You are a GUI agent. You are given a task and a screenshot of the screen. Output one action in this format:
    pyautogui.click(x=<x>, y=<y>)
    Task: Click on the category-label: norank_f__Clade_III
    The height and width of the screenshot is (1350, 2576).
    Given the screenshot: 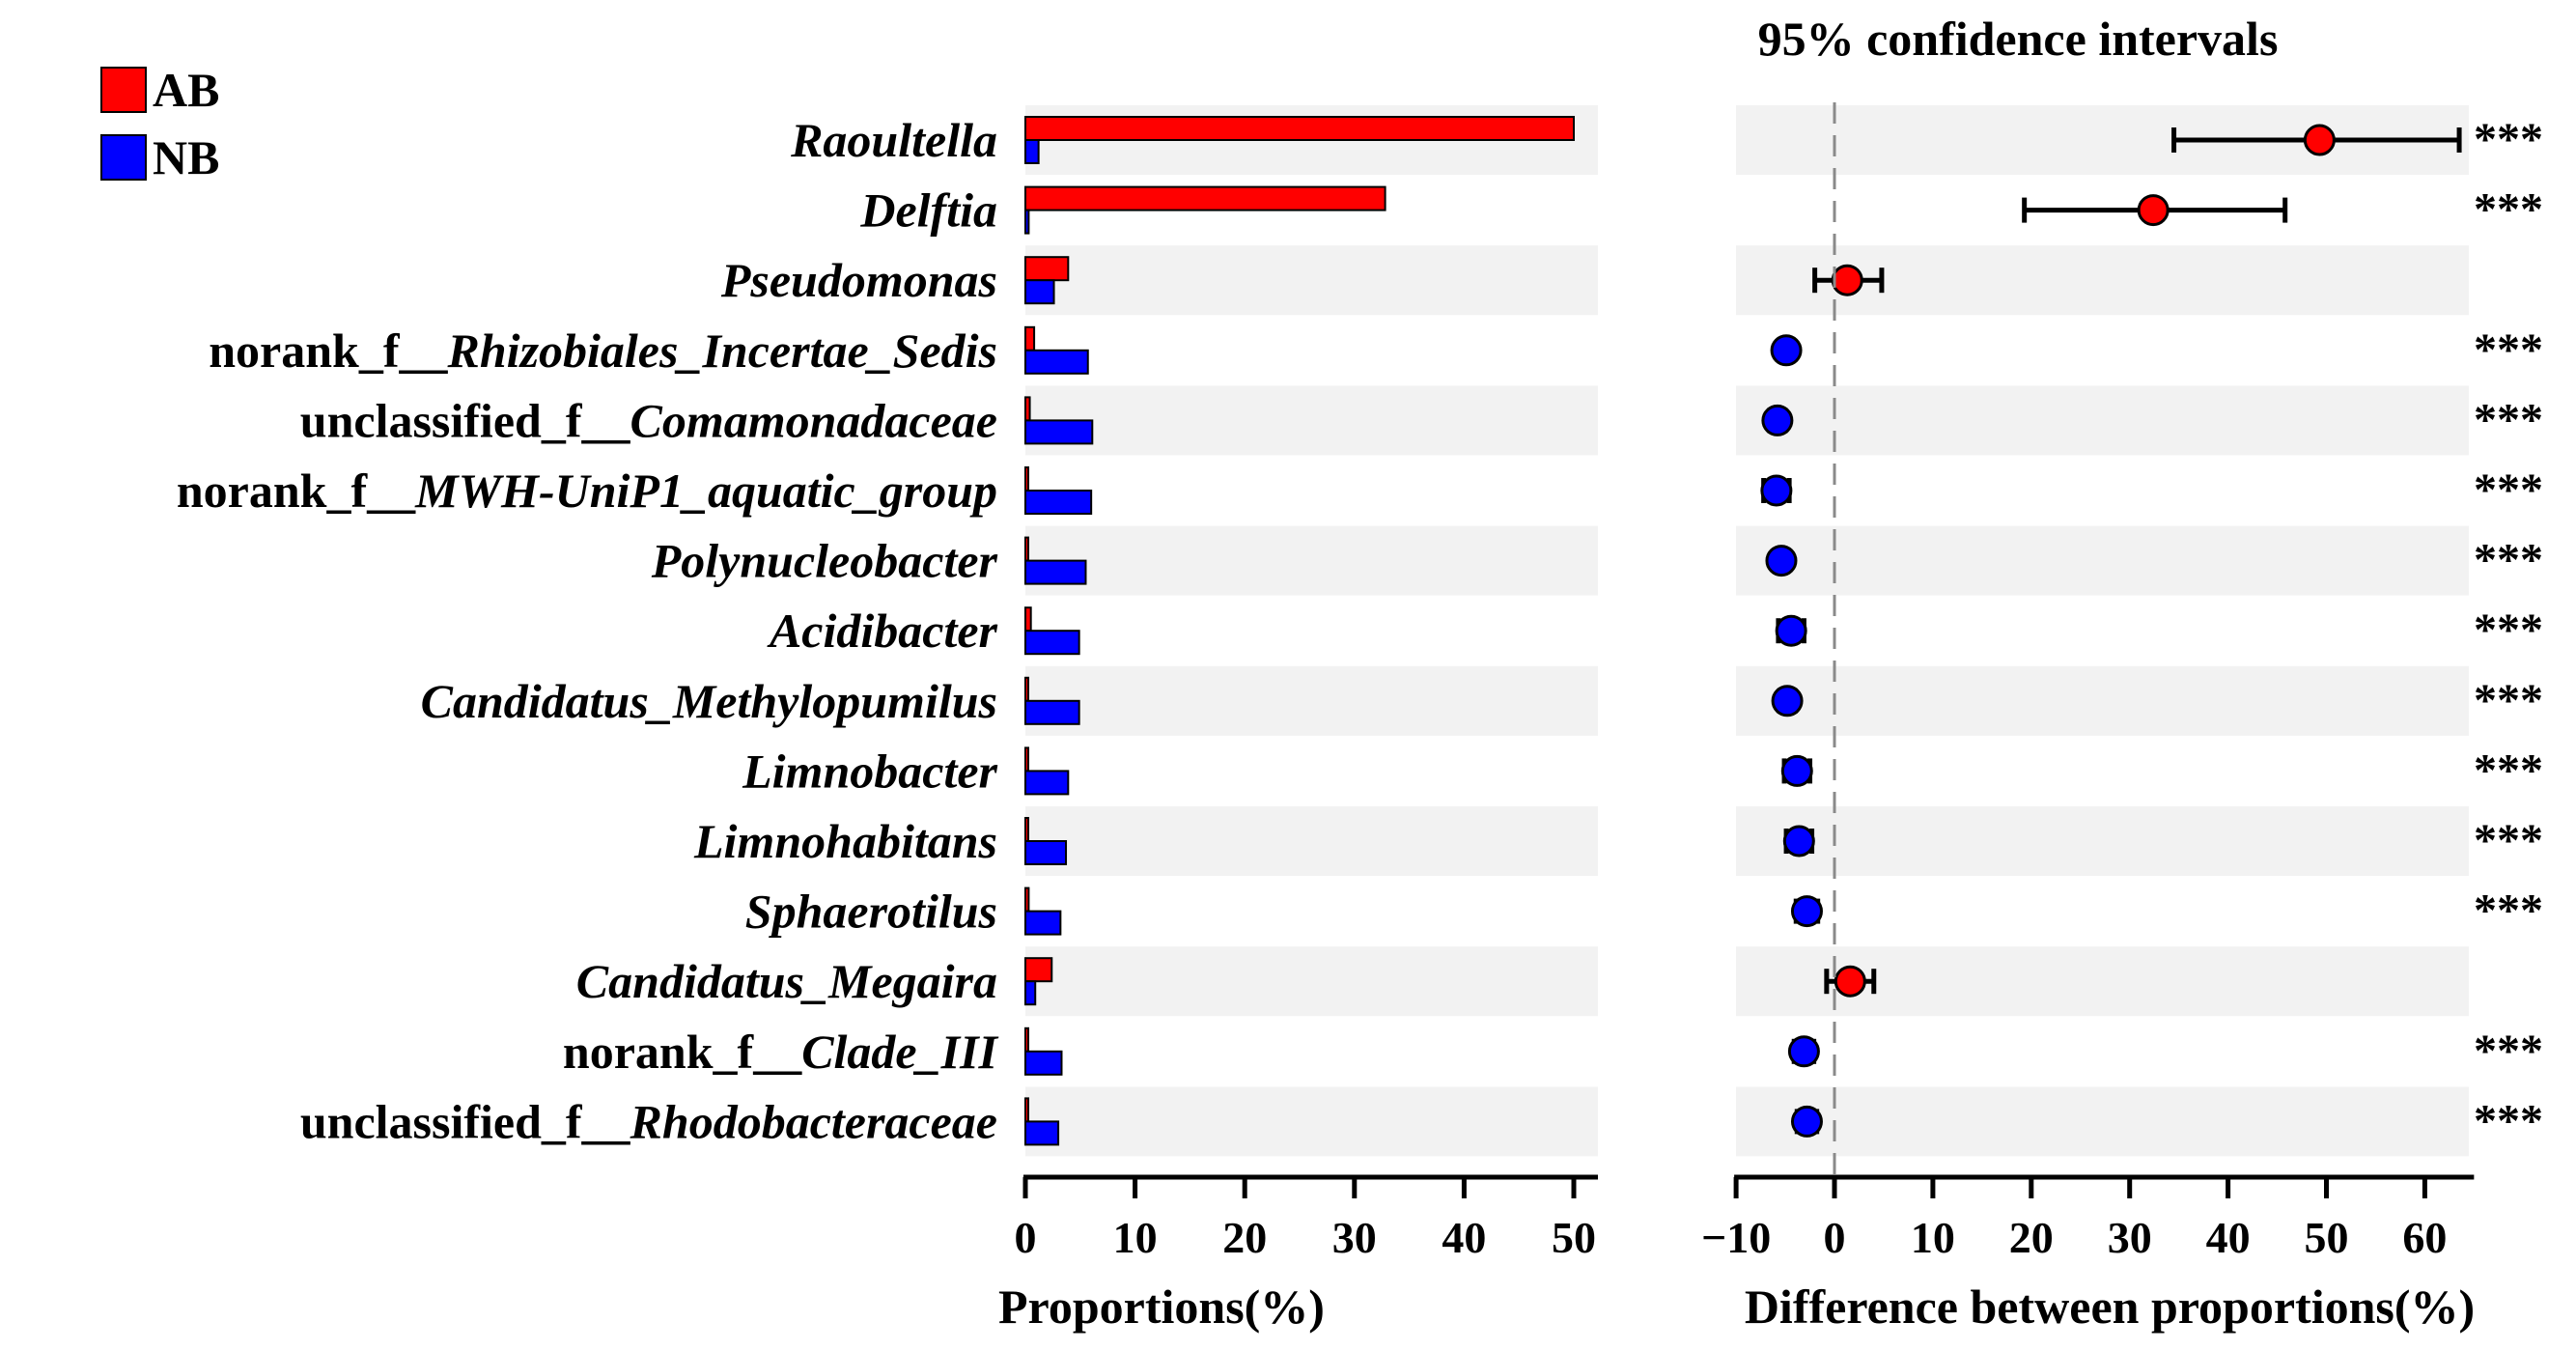 What is the action you would take?
    pyautogui.click(x=781, y=1052)
    